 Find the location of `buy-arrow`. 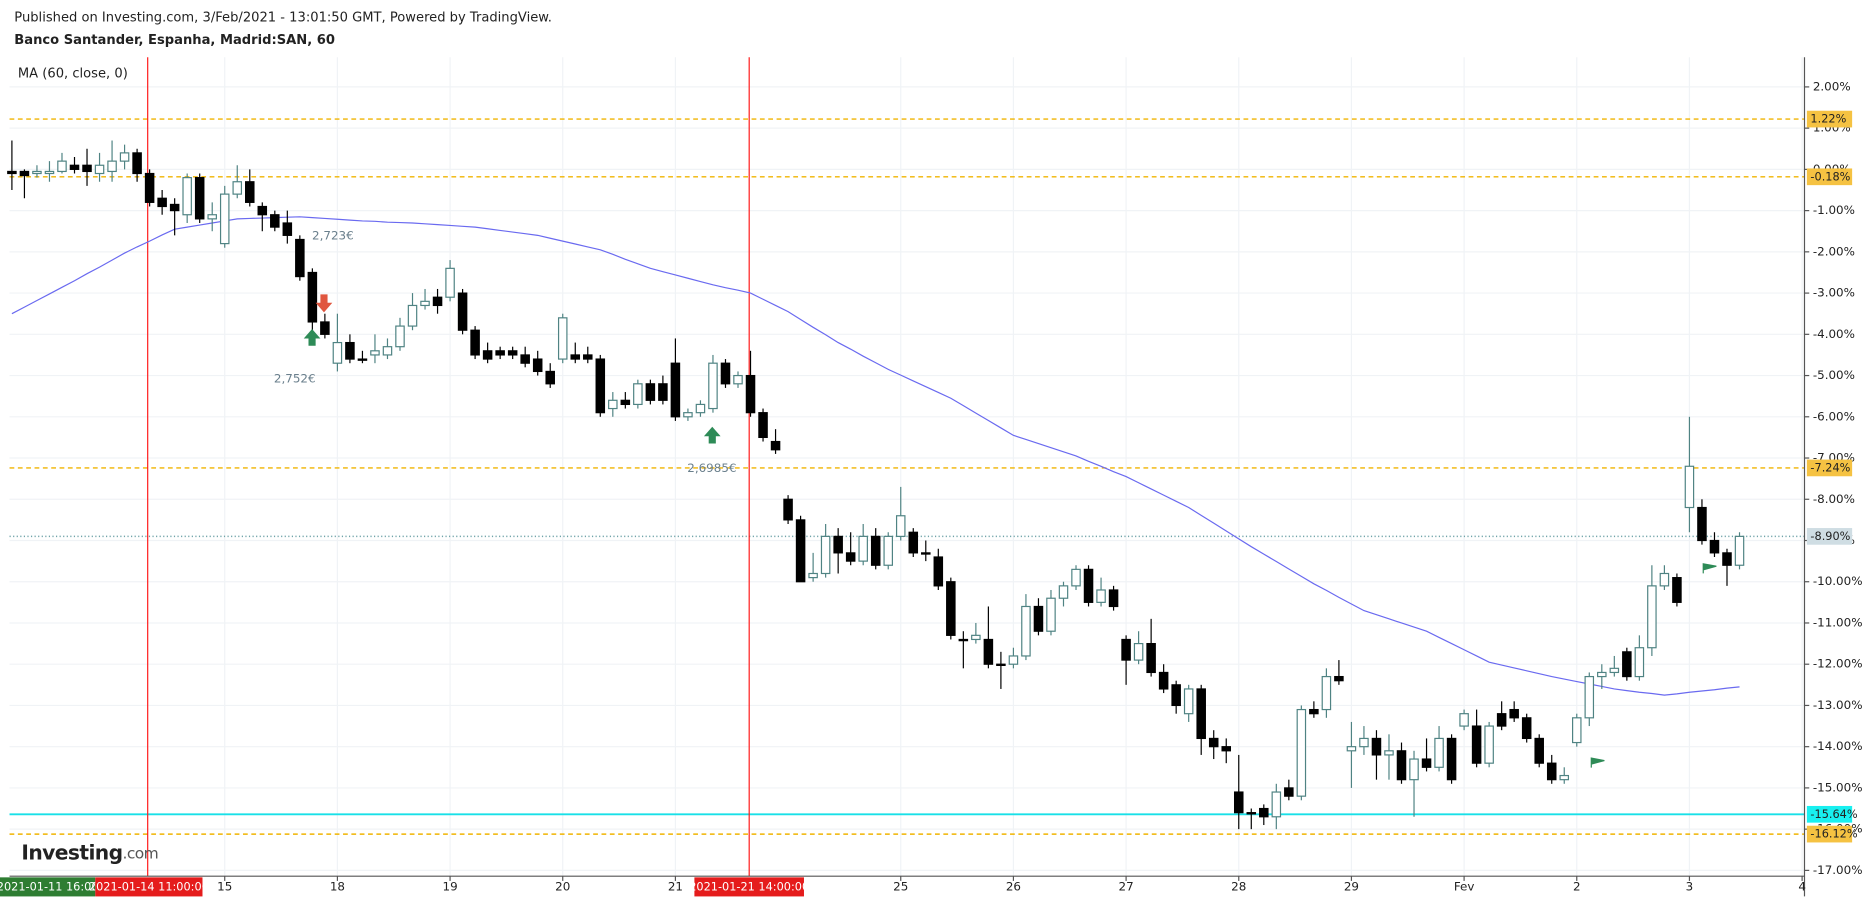

buy-arrow is located at coordinates (712, 435).